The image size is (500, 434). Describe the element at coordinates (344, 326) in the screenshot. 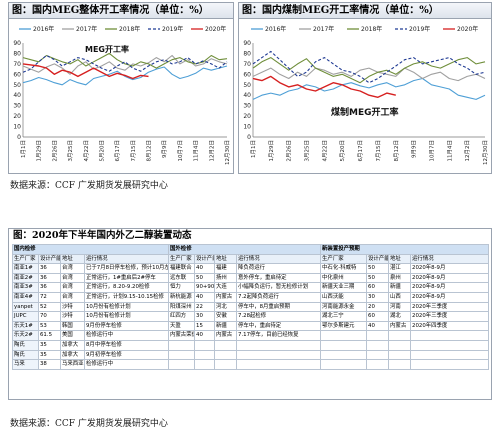

I see `table-cell: 鄂尔多斯建元` at that location.